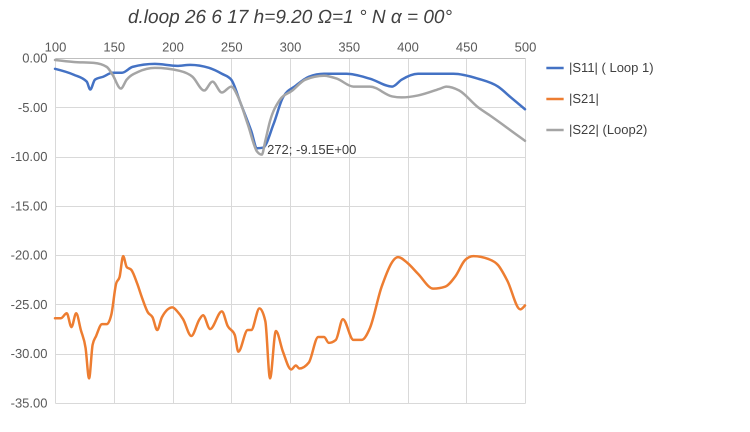 This screenshot has width=750, height=432. Describe the element at coordinates (349, 47) in the screenshot. I see `x-tick-label: 350` at that location.